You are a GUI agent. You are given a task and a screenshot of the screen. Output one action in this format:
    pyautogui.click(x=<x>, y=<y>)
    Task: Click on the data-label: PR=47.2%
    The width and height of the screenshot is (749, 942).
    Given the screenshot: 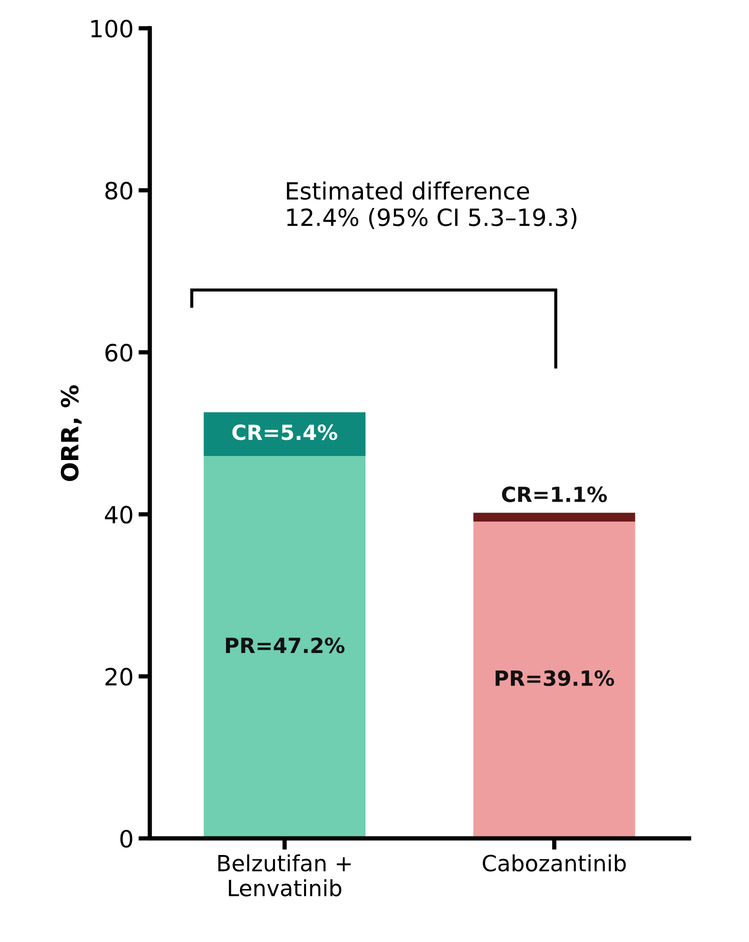 What is the action you would take?
    pyautogui.click(x=285, y=645)
    